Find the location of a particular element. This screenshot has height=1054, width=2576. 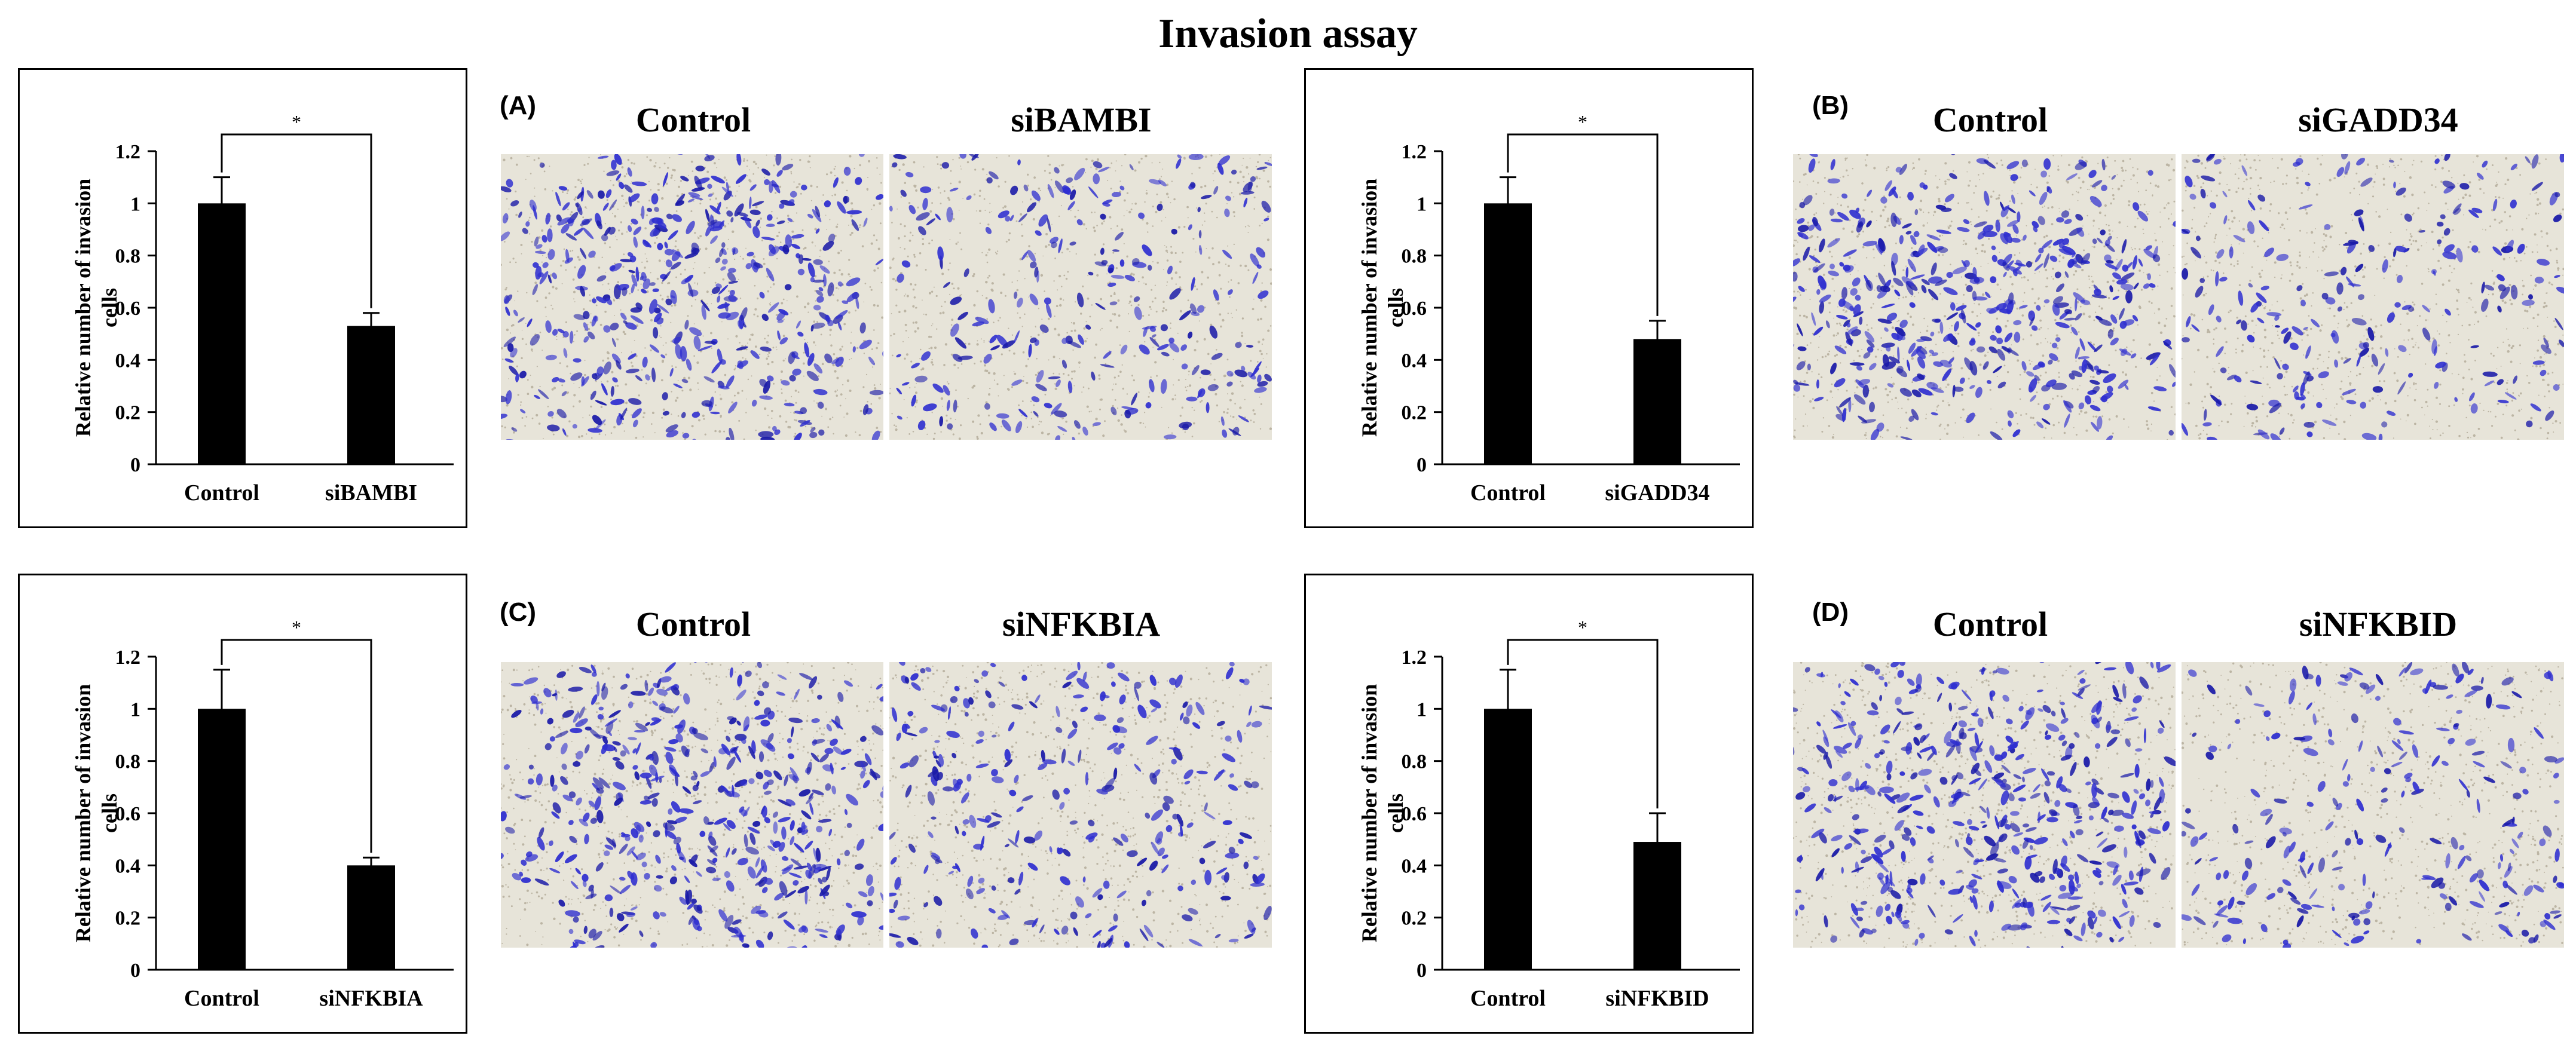

image-label-control-d: Control is located at coordinates (1990, 625).